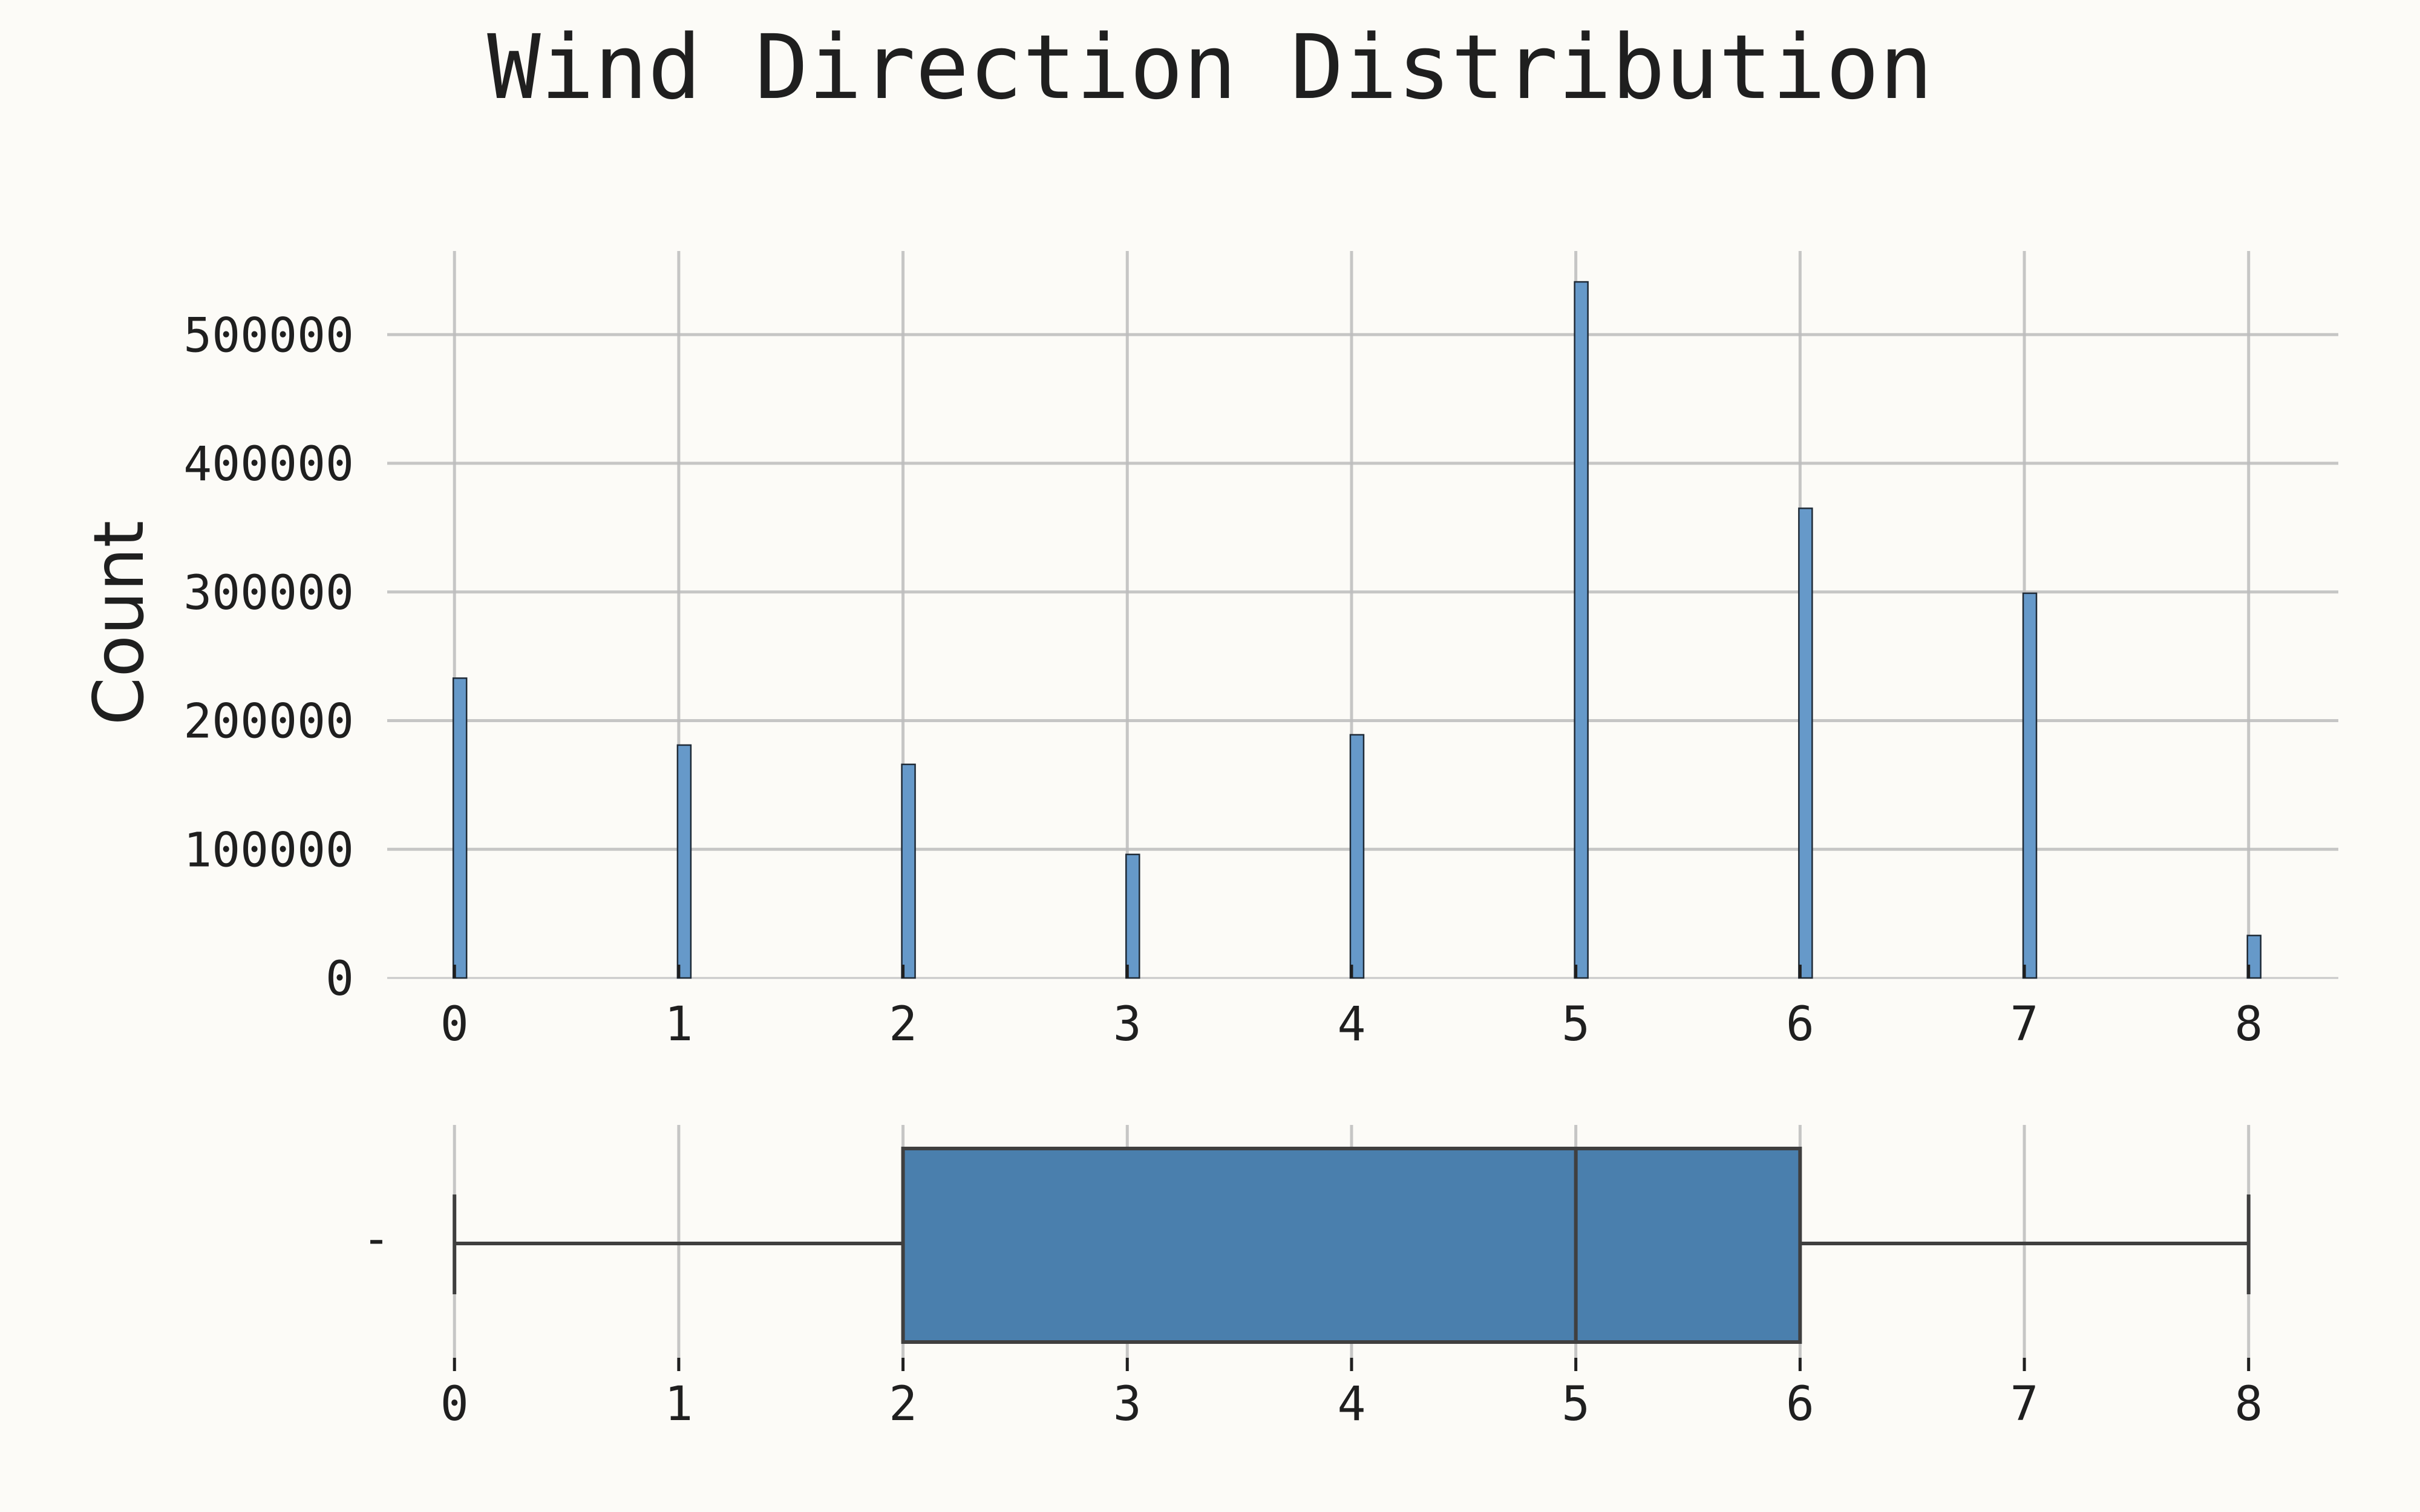 Image resolution: width=2420 pixels, height=1512 pixels. I want to click on histogram-y-tick-label: 300000, so click(268, 593).